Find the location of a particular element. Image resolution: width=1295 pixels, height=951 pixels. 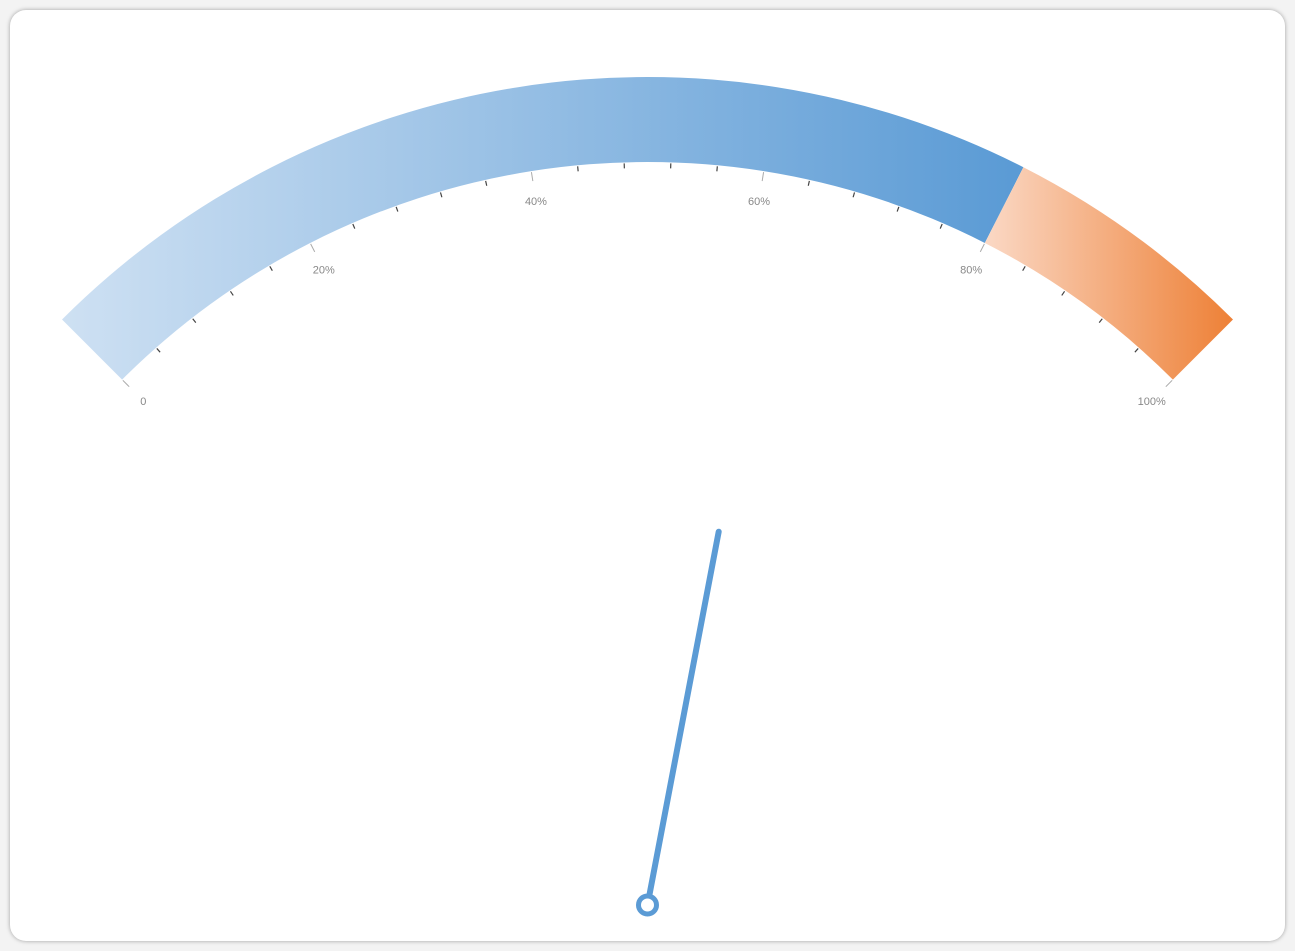

needle-hub is located at coordinates (647, 905).